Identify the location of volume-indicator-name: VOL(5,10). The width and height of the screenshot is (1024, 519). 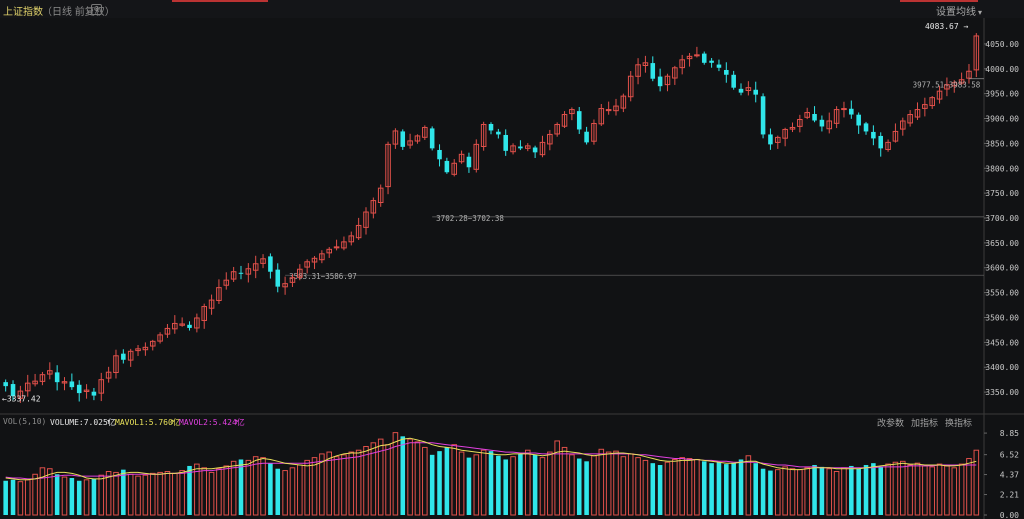
(25, 421).